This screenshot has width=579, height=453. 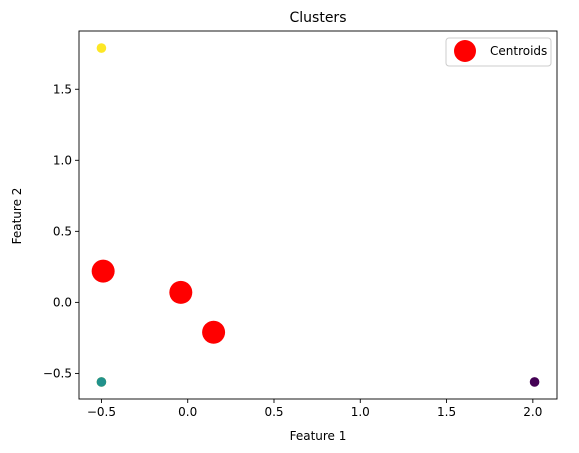 I want to click on y-tick-label-2: 0.5, so click(x=62, y=231).